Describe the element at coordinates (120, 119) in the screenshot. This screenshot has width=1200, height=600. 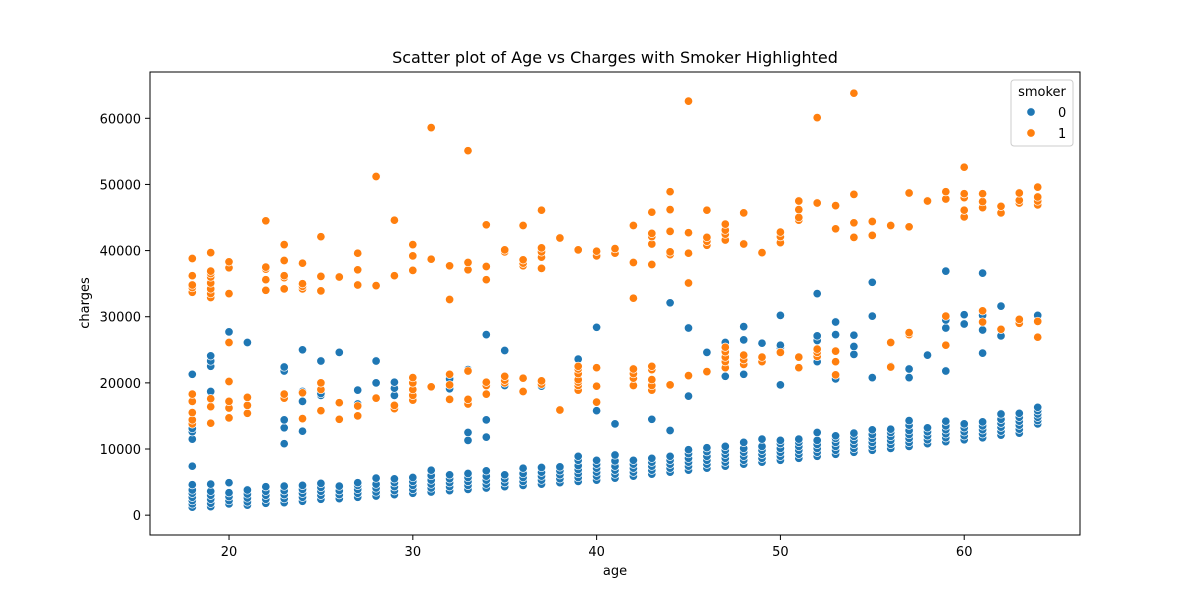
I see `y-tick-label: 60000` at that location.